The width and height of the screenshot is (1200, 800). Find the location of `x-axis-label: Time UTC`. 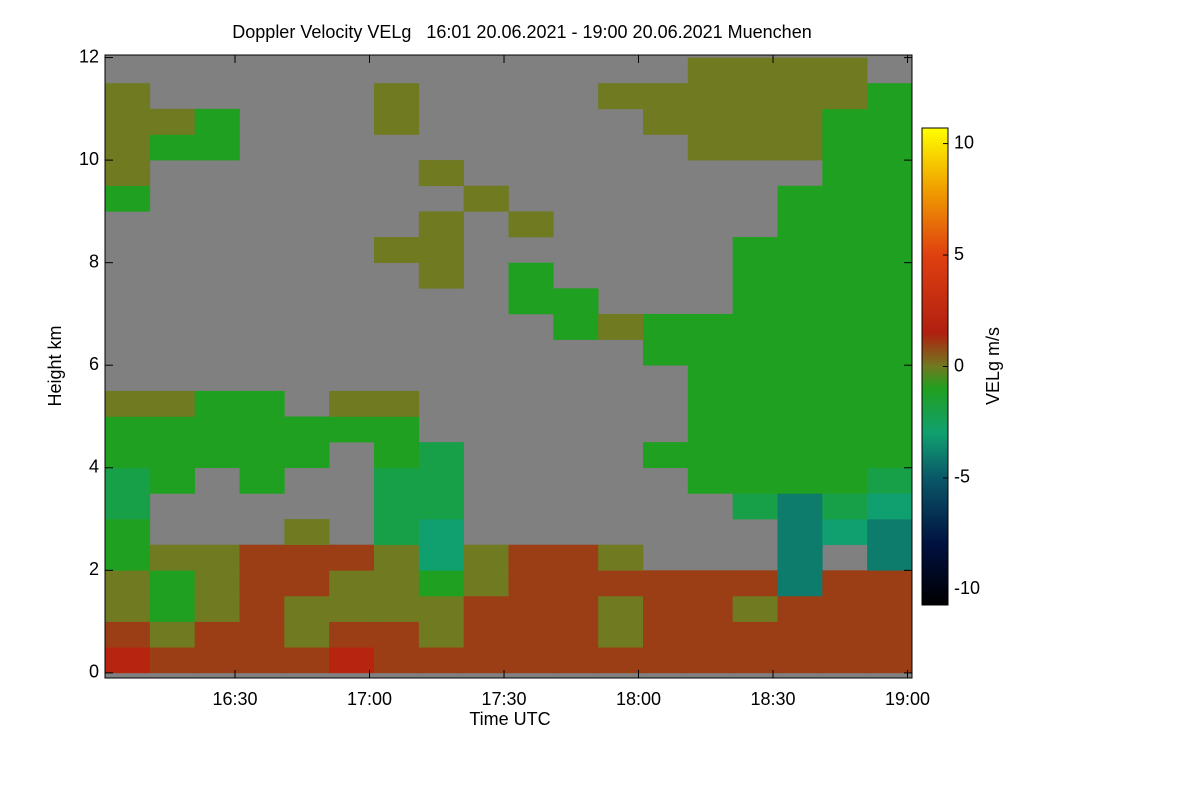

x-axis-label: Time UTC is located at coordinates (509, 719).